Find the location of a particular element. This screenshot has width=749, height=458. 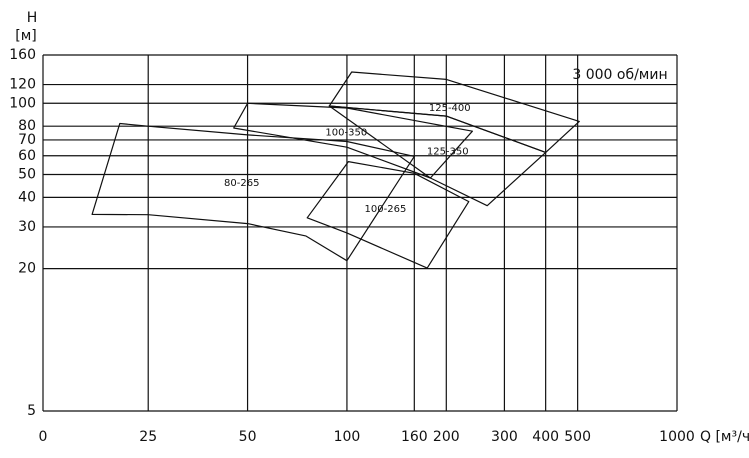

y-tick-label: 5 is located at coordinates (31, 411).